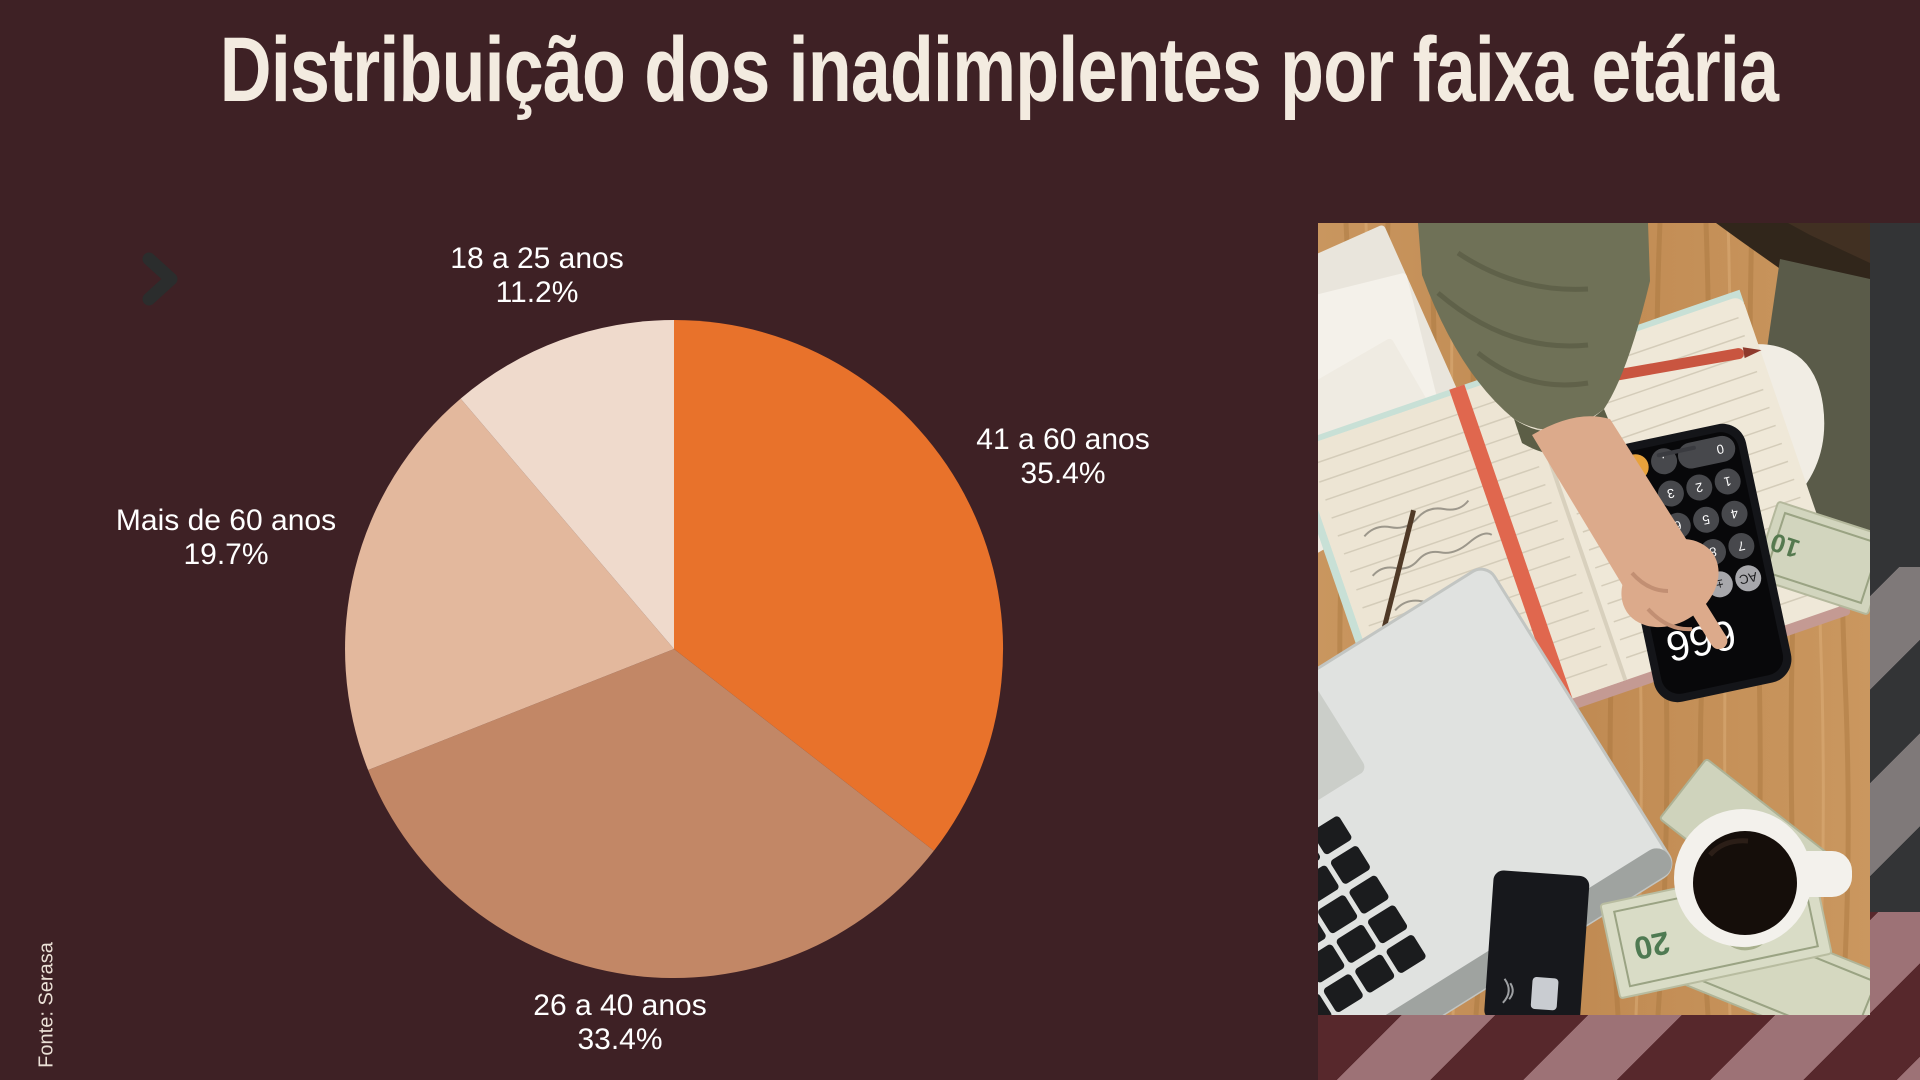 The height and width of the screenshot is (1080, 1920). I want to click on calc-button-label: 2, so click(1699, 487).